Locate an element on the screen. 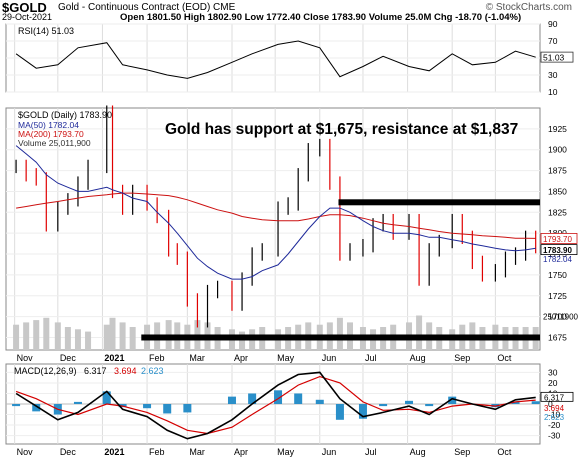  rsi-value-box is located at coordinates (557, 57).